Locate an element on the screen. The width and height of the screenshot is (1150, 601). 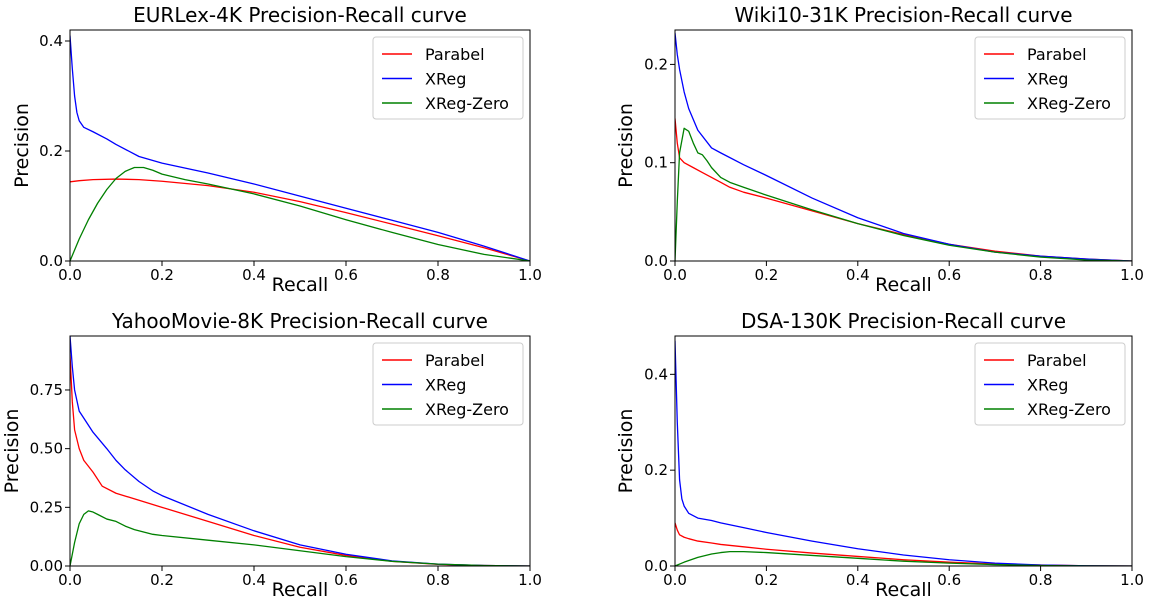
chart-title: YahooMovie-8K Precision-Recall curve is located at coordinates (299, 321).